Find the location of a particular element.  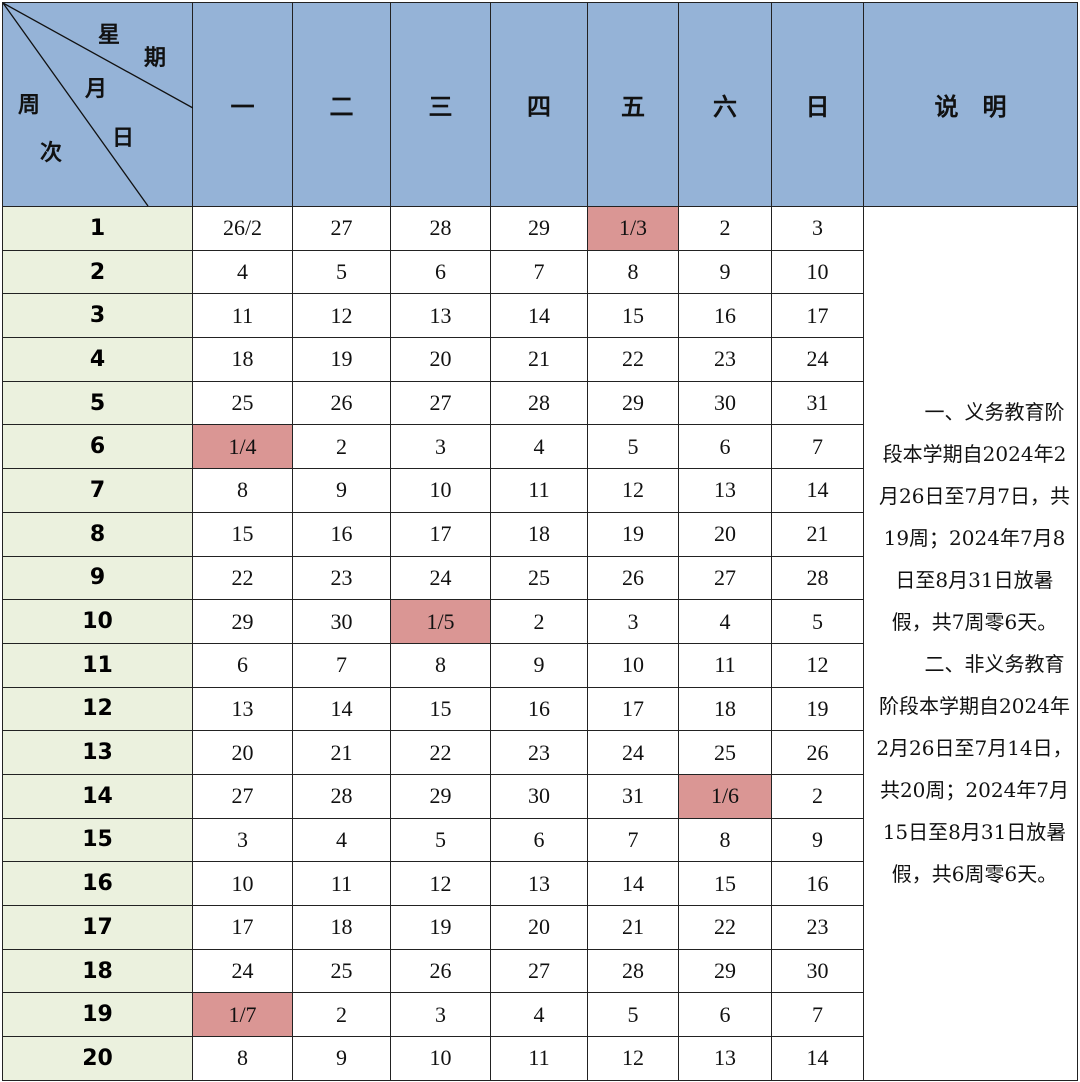

date-cell: 10 is located at coordinates (242, 883).